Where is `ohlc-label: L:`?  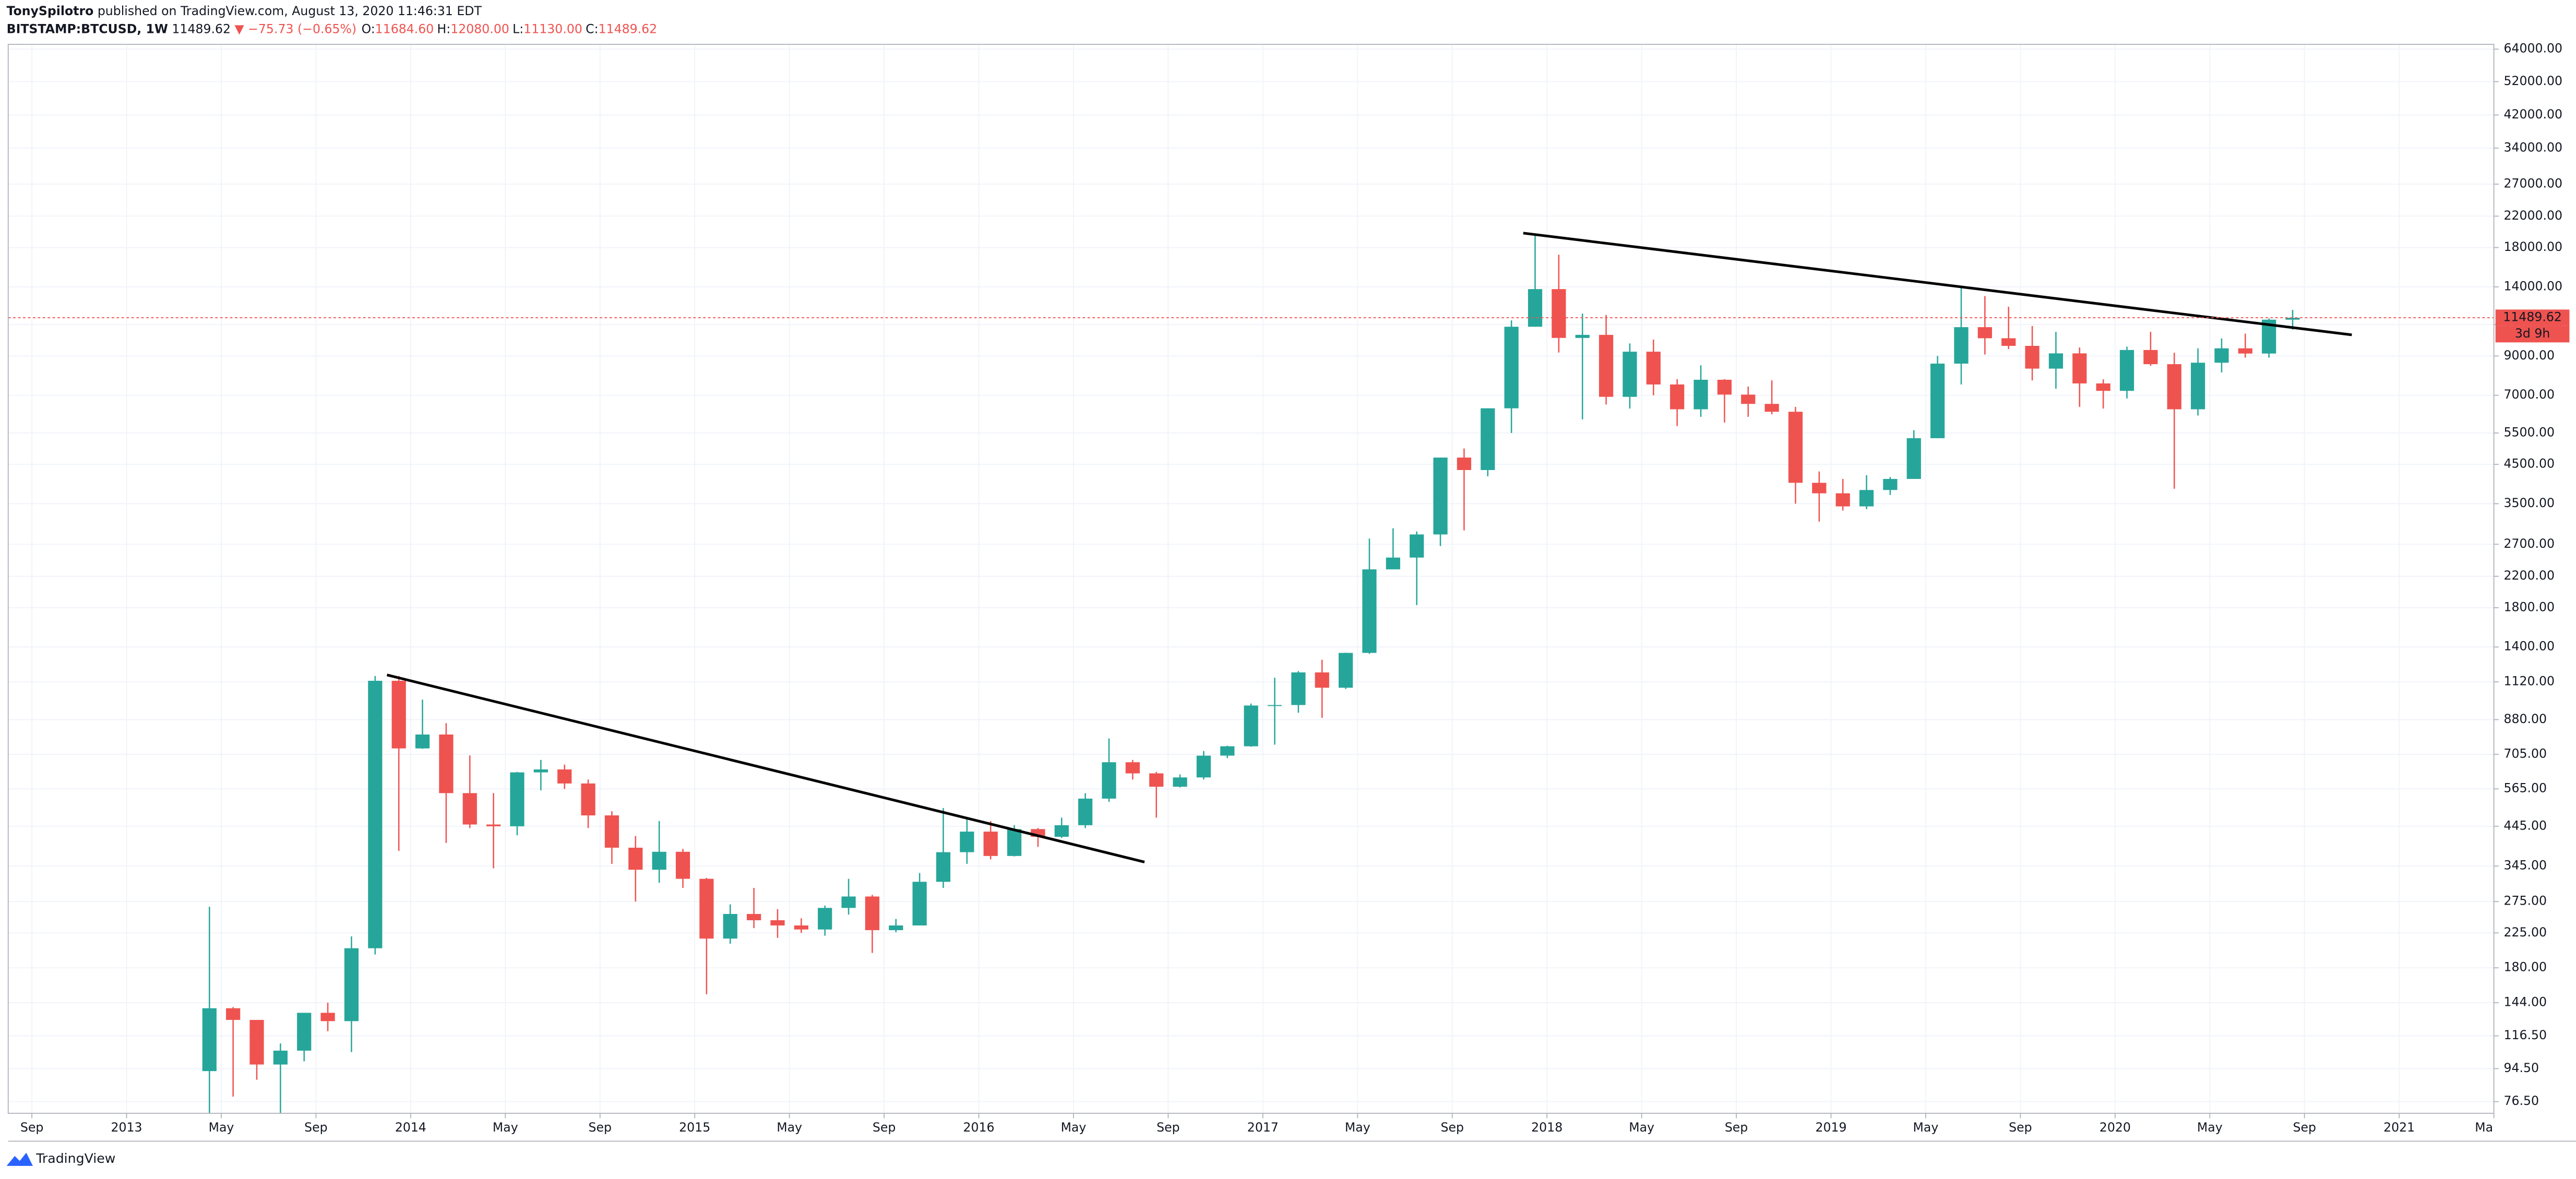
ohlc-label: L: is located at coordinates (517, 29).